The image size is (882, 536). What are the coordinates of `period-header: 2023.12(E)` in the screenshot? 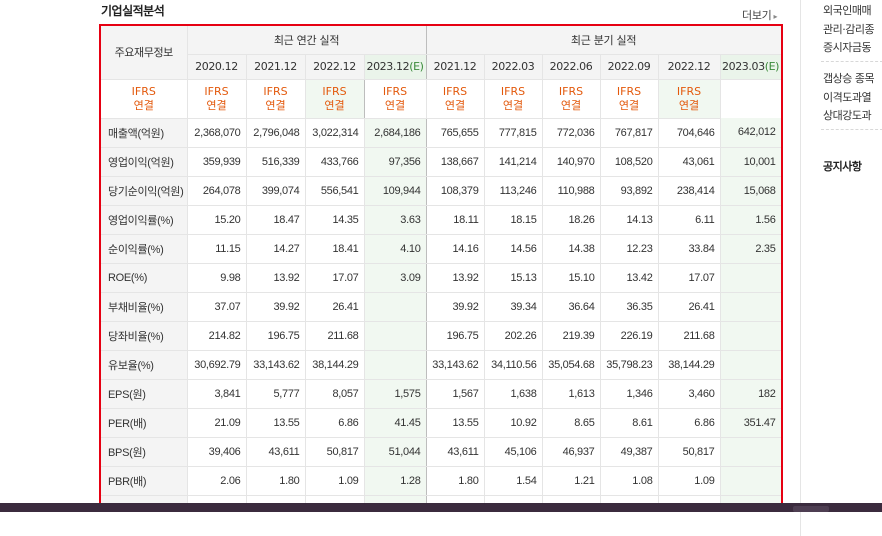 It's located at (395, 67).